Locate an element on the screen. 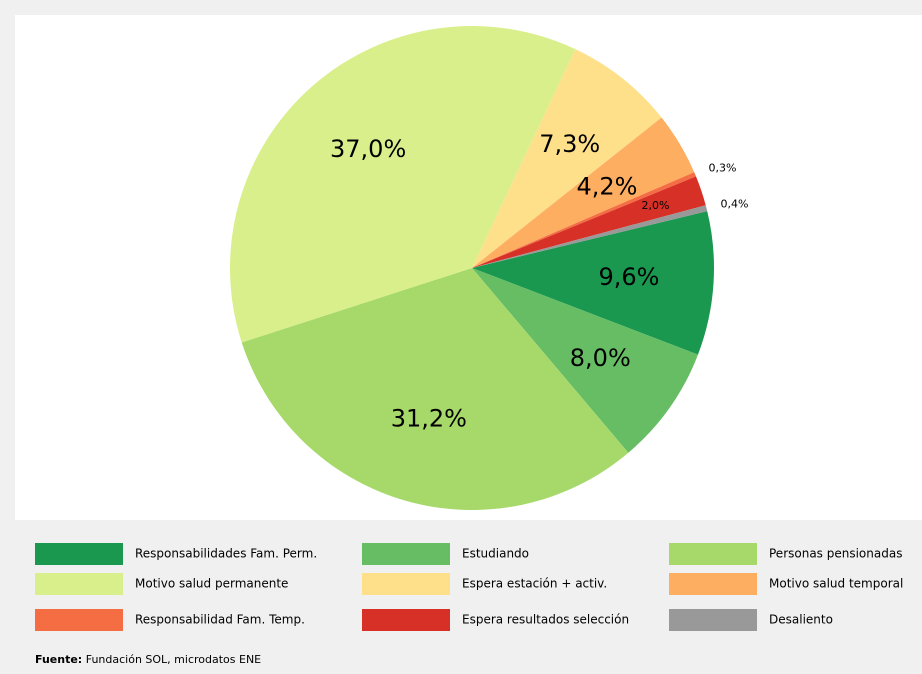 The height and width of the screenshot is (674, 922). slice-label: 9,6% is located at coordinates (628, 277).